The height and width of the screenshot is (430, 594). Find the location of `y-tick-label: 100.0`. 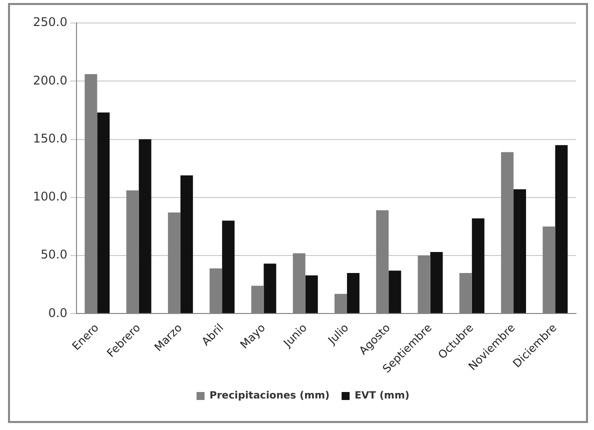

y-tick-label: 100.0 is located at coordinates (50, 197).